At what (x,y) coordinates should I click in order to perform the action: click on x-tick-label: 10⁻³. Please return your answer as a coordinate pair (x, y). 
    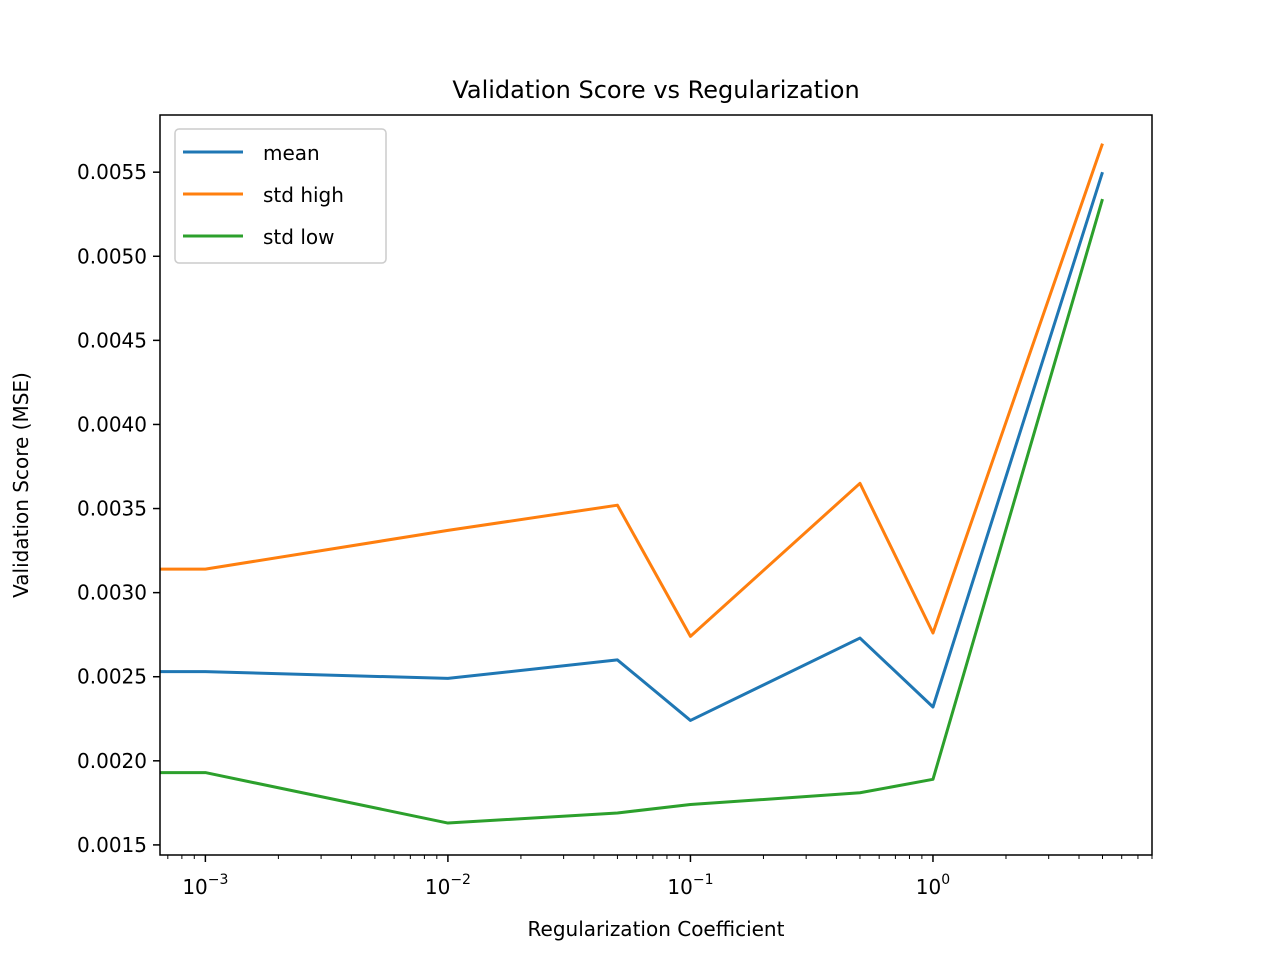
    Looking at the image, I should click on (205, 885).